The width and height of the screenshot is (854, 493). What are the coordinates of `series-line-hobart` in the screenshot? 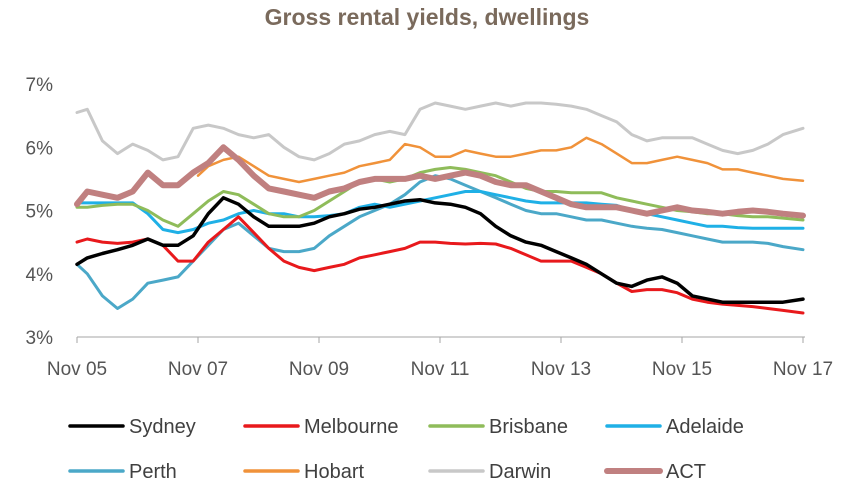 It's located at (500, 160).